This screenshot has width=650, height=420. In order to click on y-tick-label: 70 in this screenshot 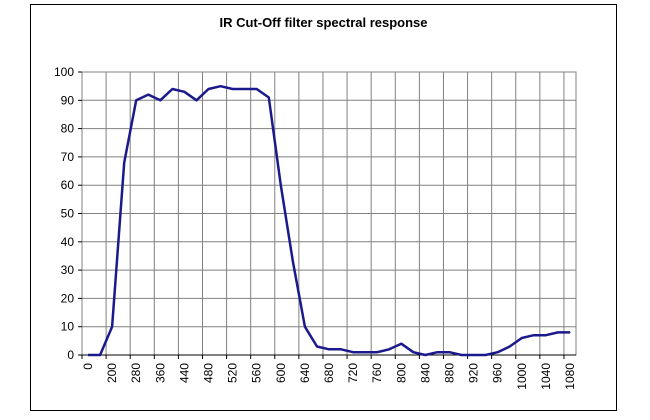, I will do `click(68, 157)`.